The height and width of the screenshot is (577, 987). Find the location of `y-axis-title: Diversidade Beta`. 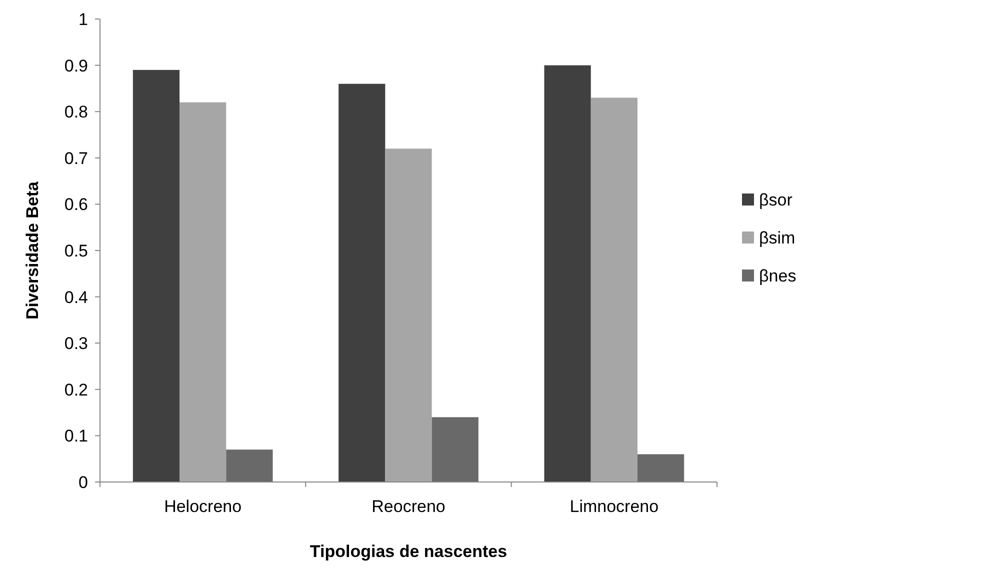

y-axis-title: Diversidade Beta is located at coordinates (32, 250).